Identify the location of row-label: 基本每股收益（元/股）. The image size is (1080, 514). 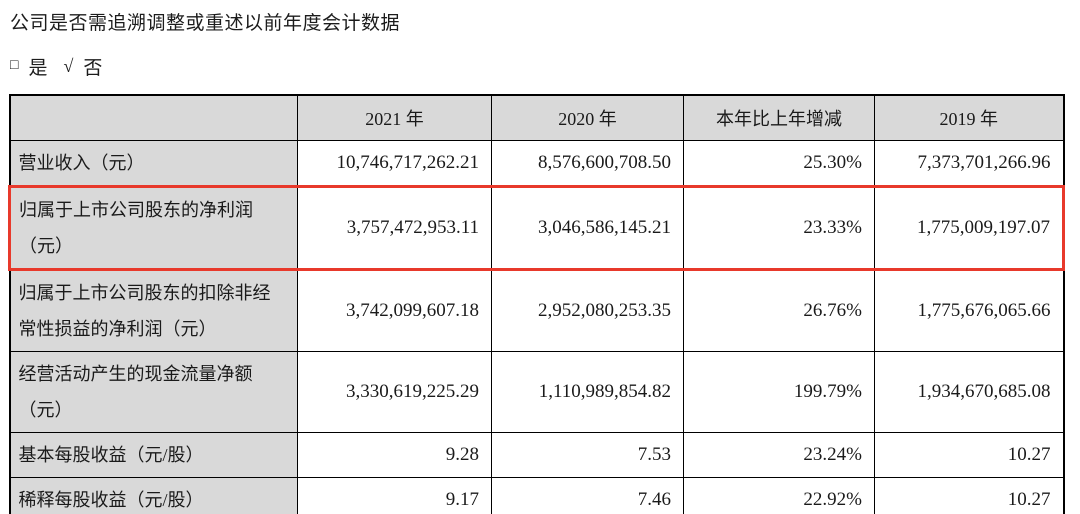
(153, 454).